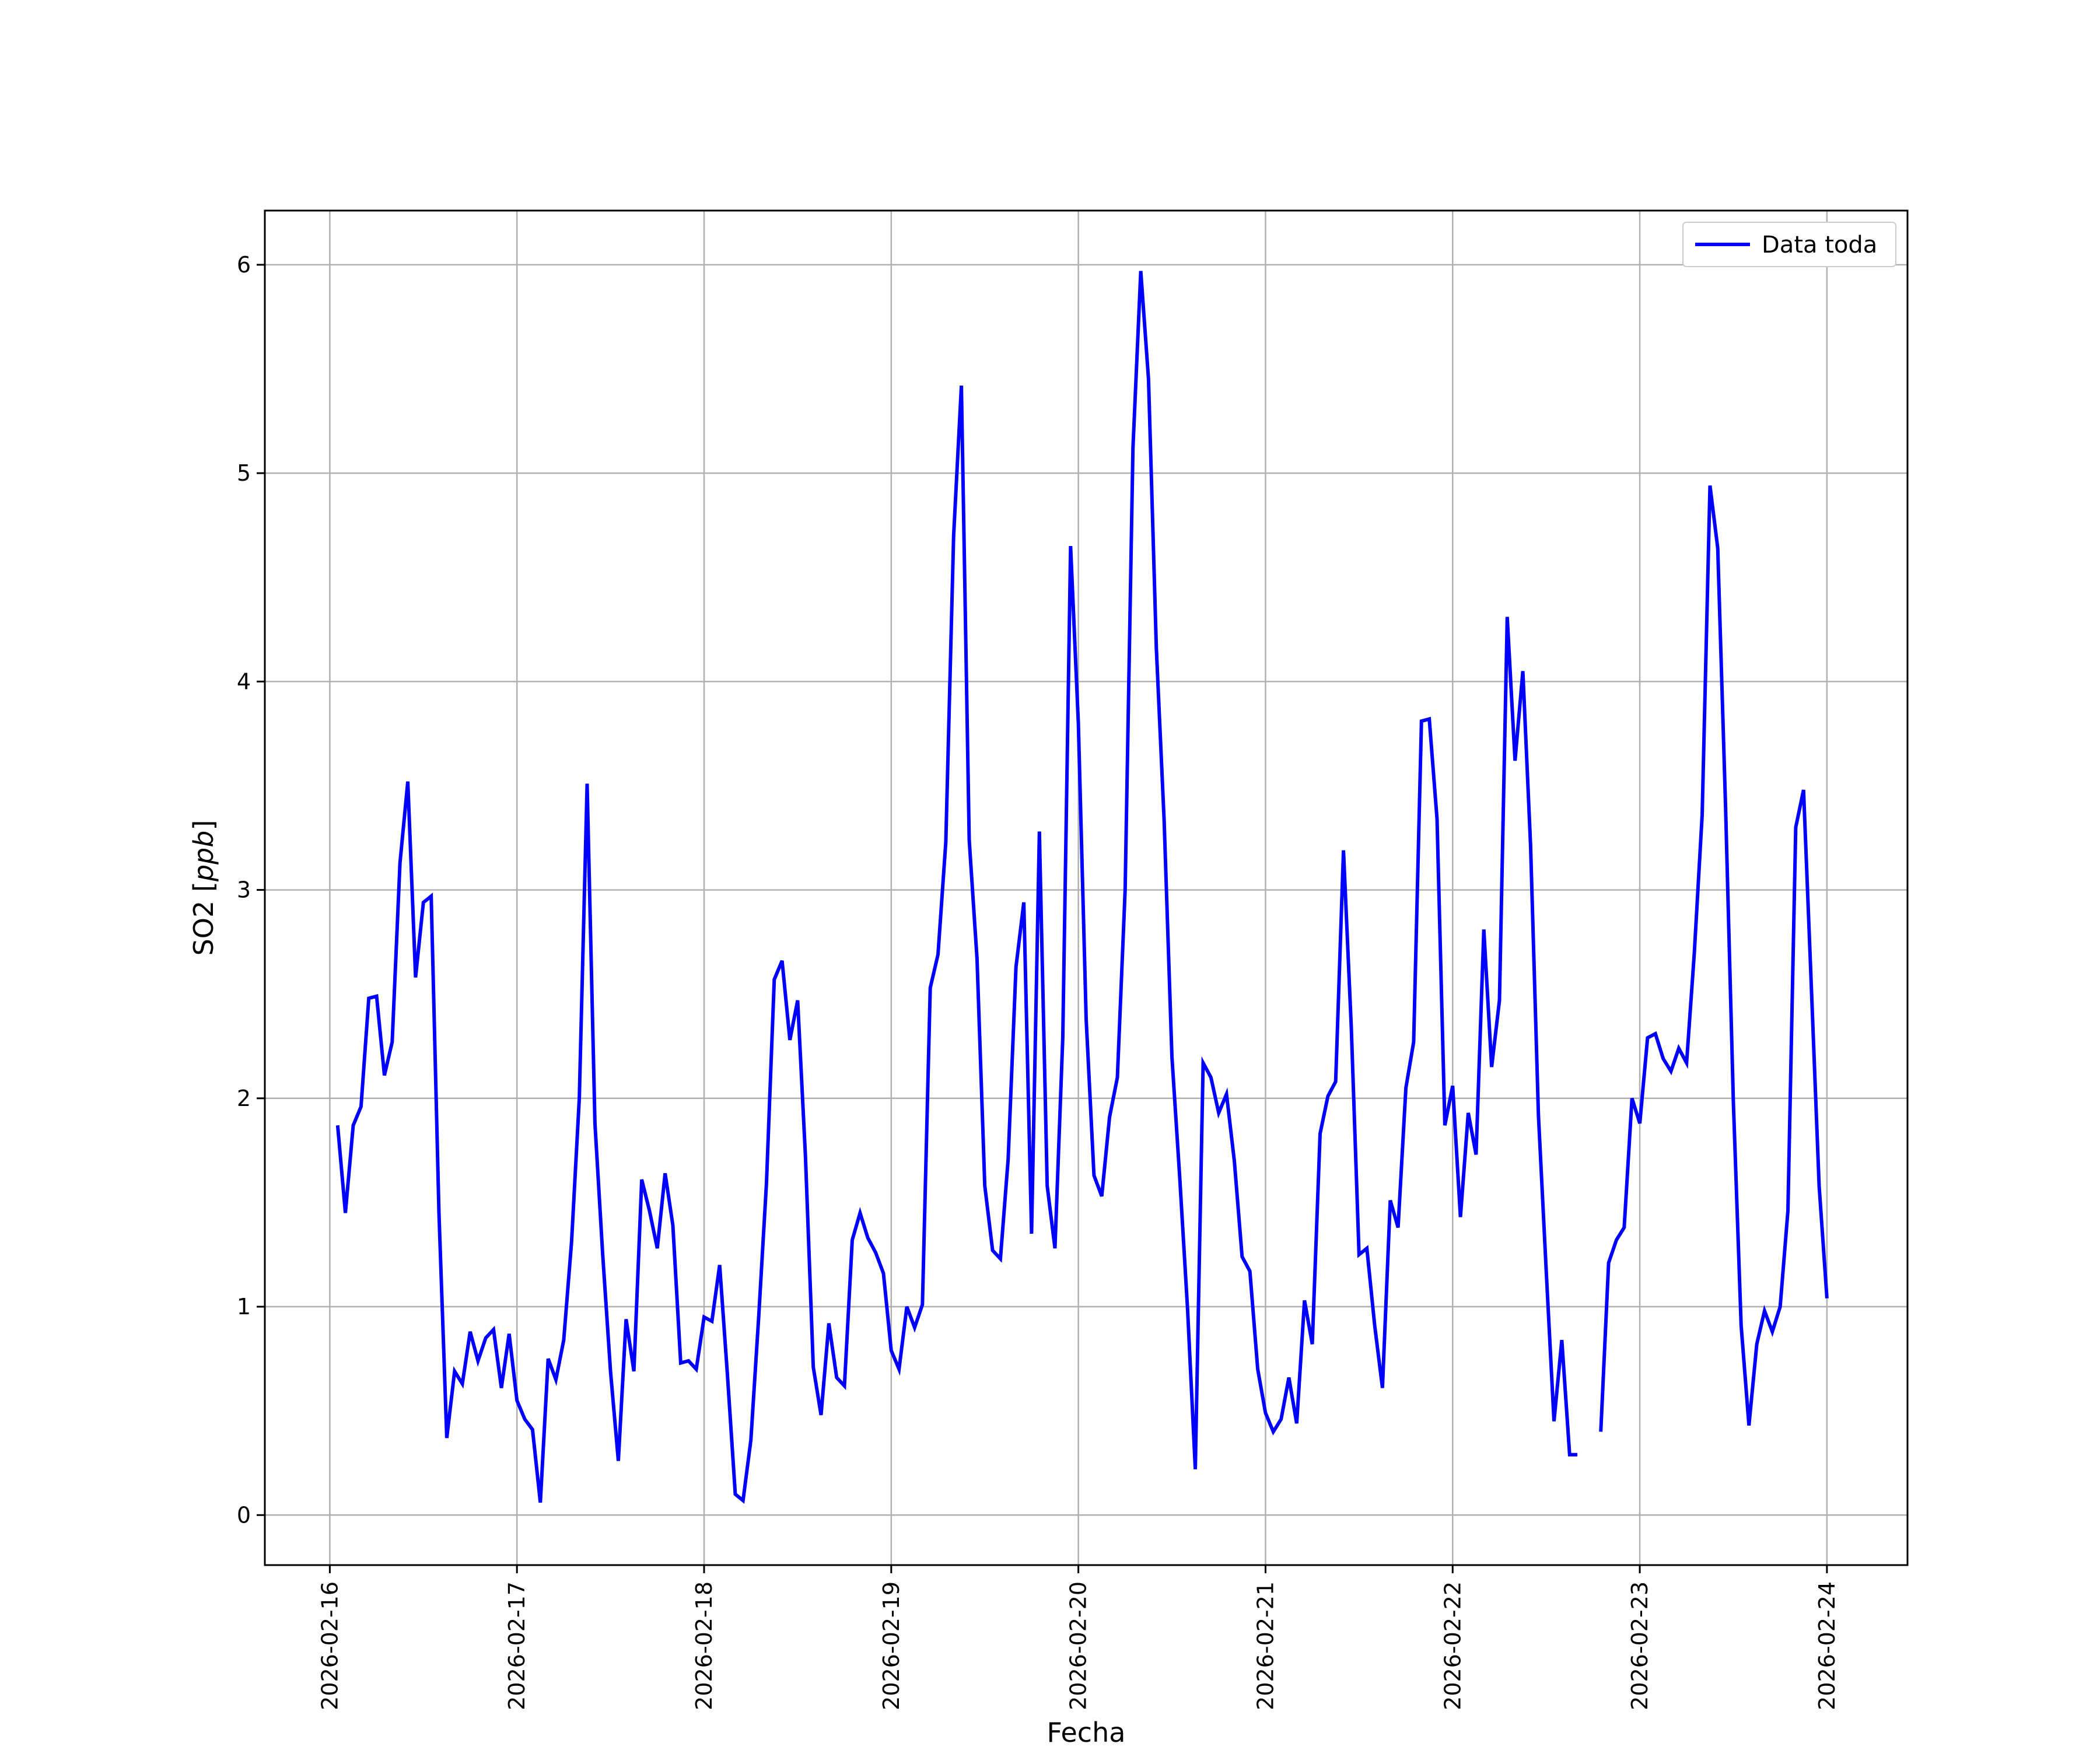 Image resolution: width=2100 pixels, height=1750 pixels. I want to click on y-axis-label-prefix: SO2 [, so click(203, 918).